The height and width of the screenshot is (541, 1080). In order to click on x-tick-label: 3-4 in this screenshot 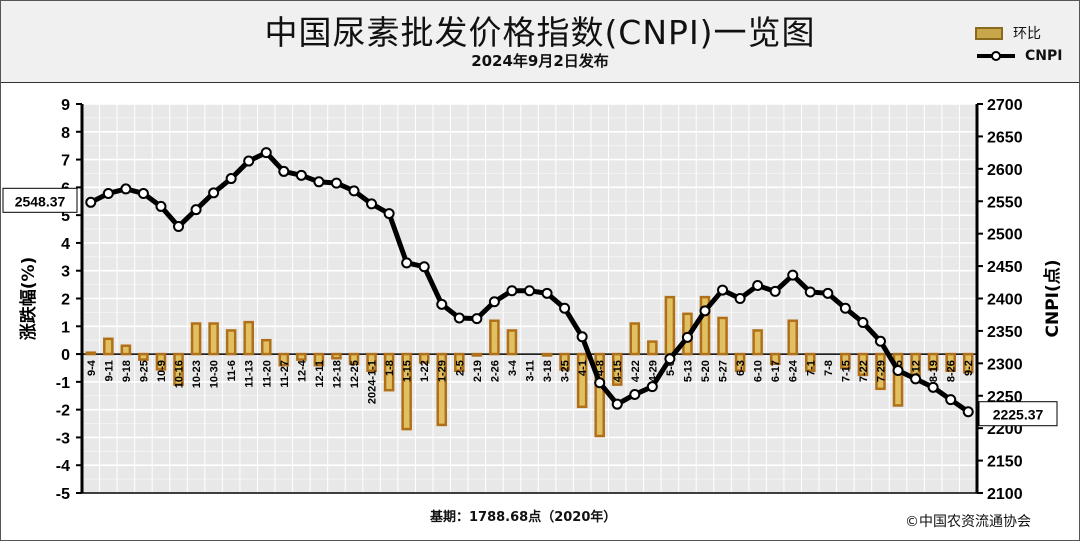, I will do `click(513, 367)`.